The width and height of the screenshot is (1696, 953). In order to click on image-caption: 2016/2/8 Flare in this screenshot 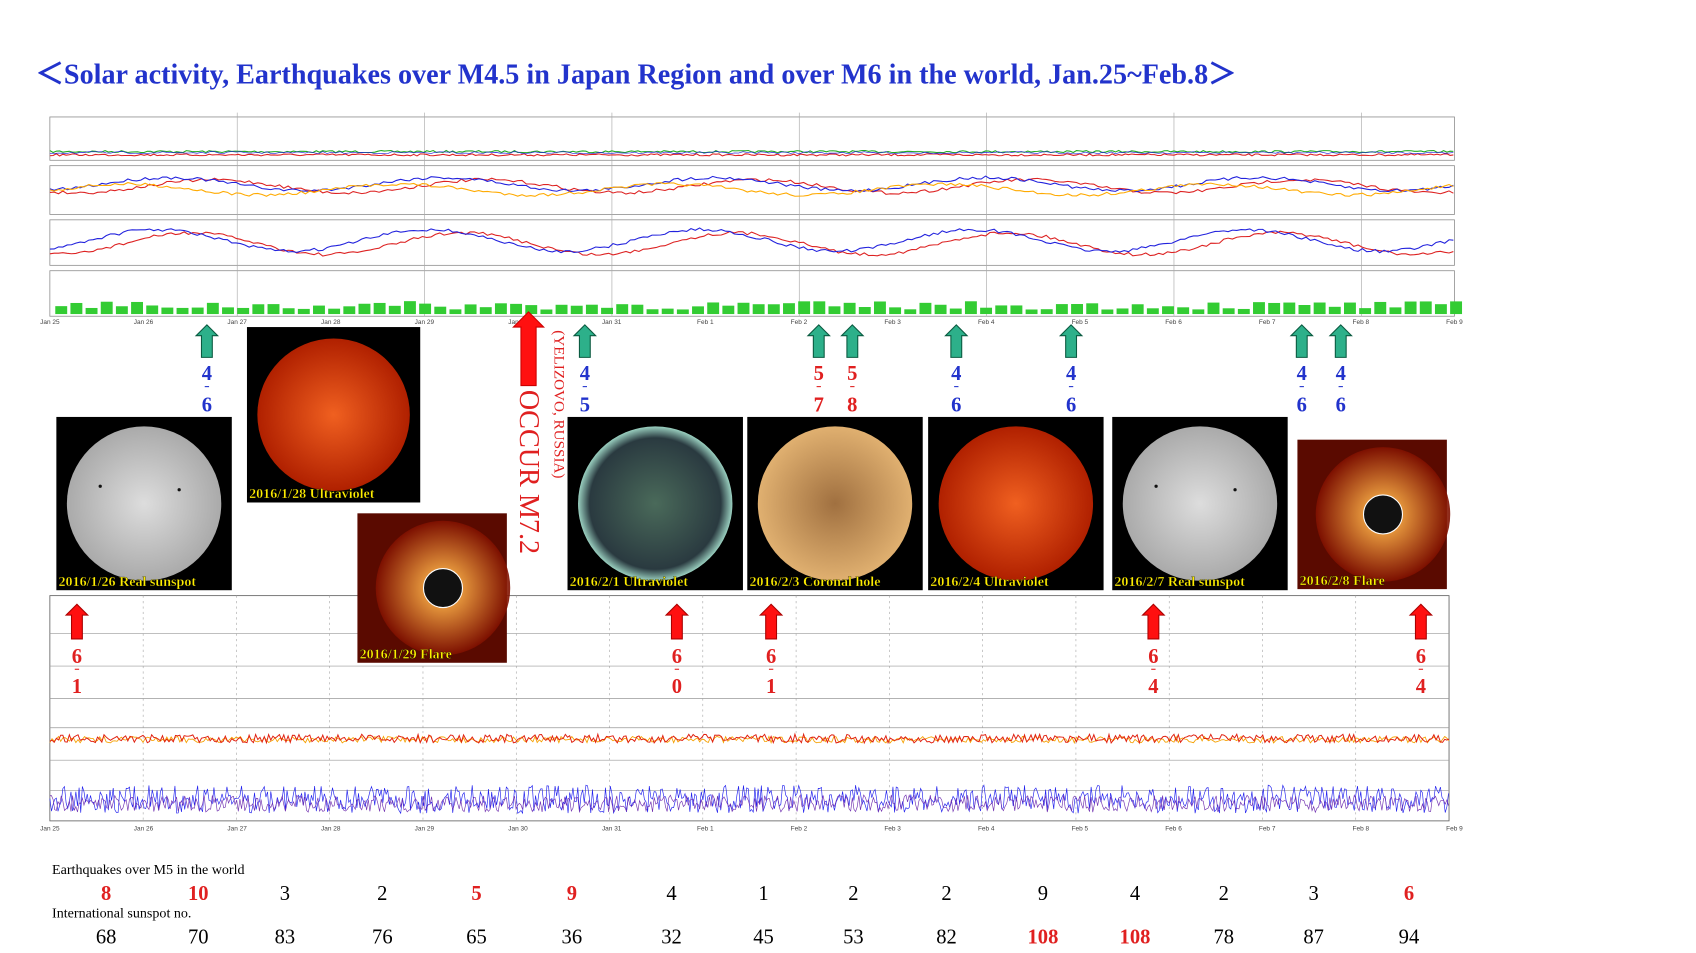, I will do `click(1342, 581)`.